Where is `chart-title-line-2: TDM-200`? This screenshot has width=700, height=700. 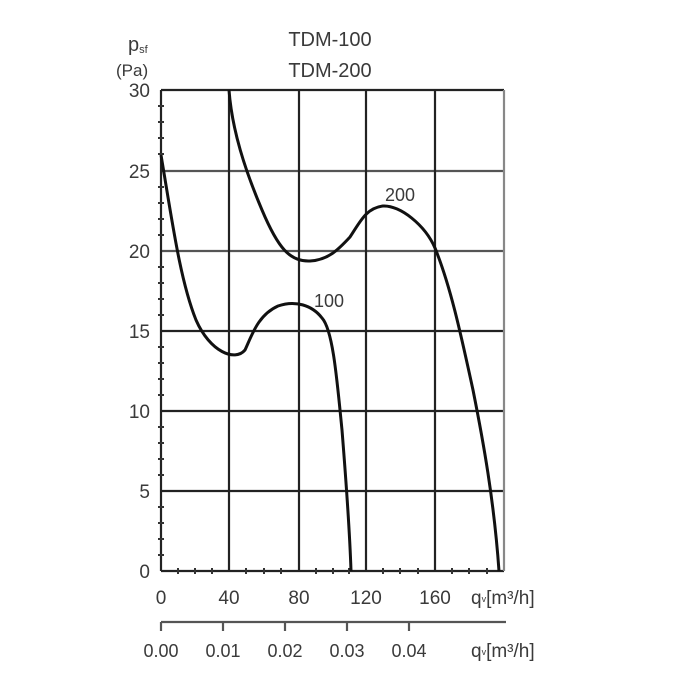
chart-title-line-2: TDM-200 is located at coordinates (329, 71).